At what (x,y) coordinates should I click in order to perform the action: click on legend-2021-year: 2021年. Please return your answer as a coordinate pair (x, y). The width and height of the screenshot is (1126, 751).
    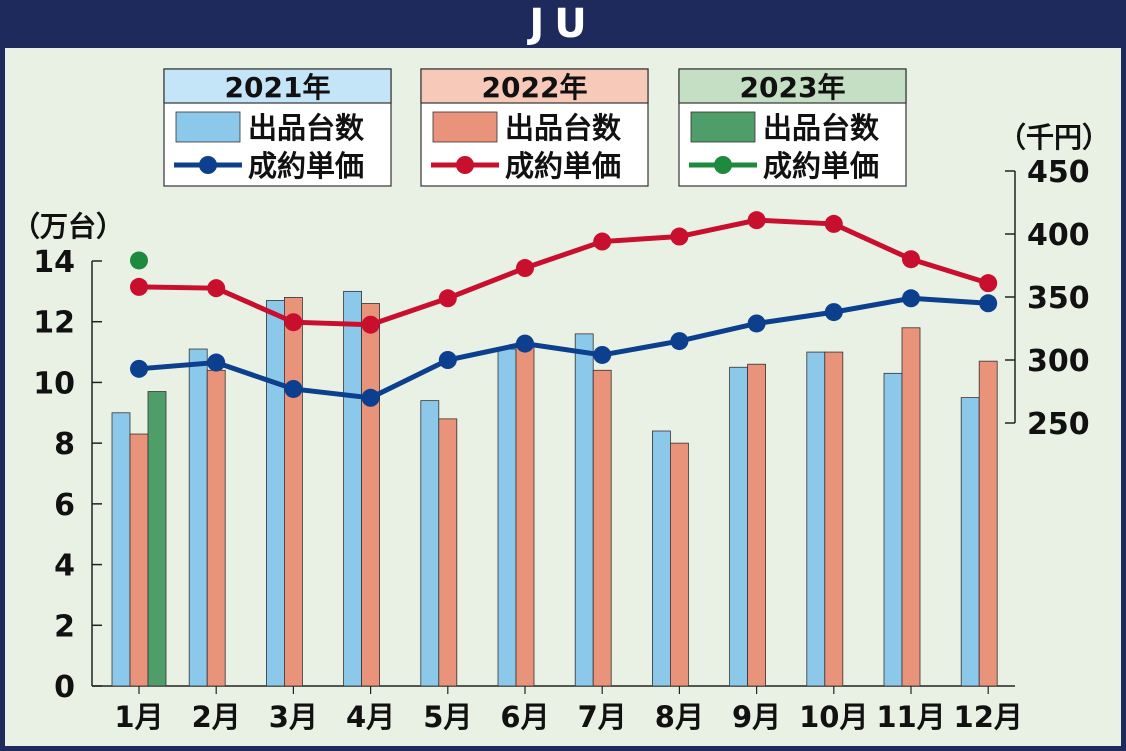
    Looking at the image, I should click on (278, 87).